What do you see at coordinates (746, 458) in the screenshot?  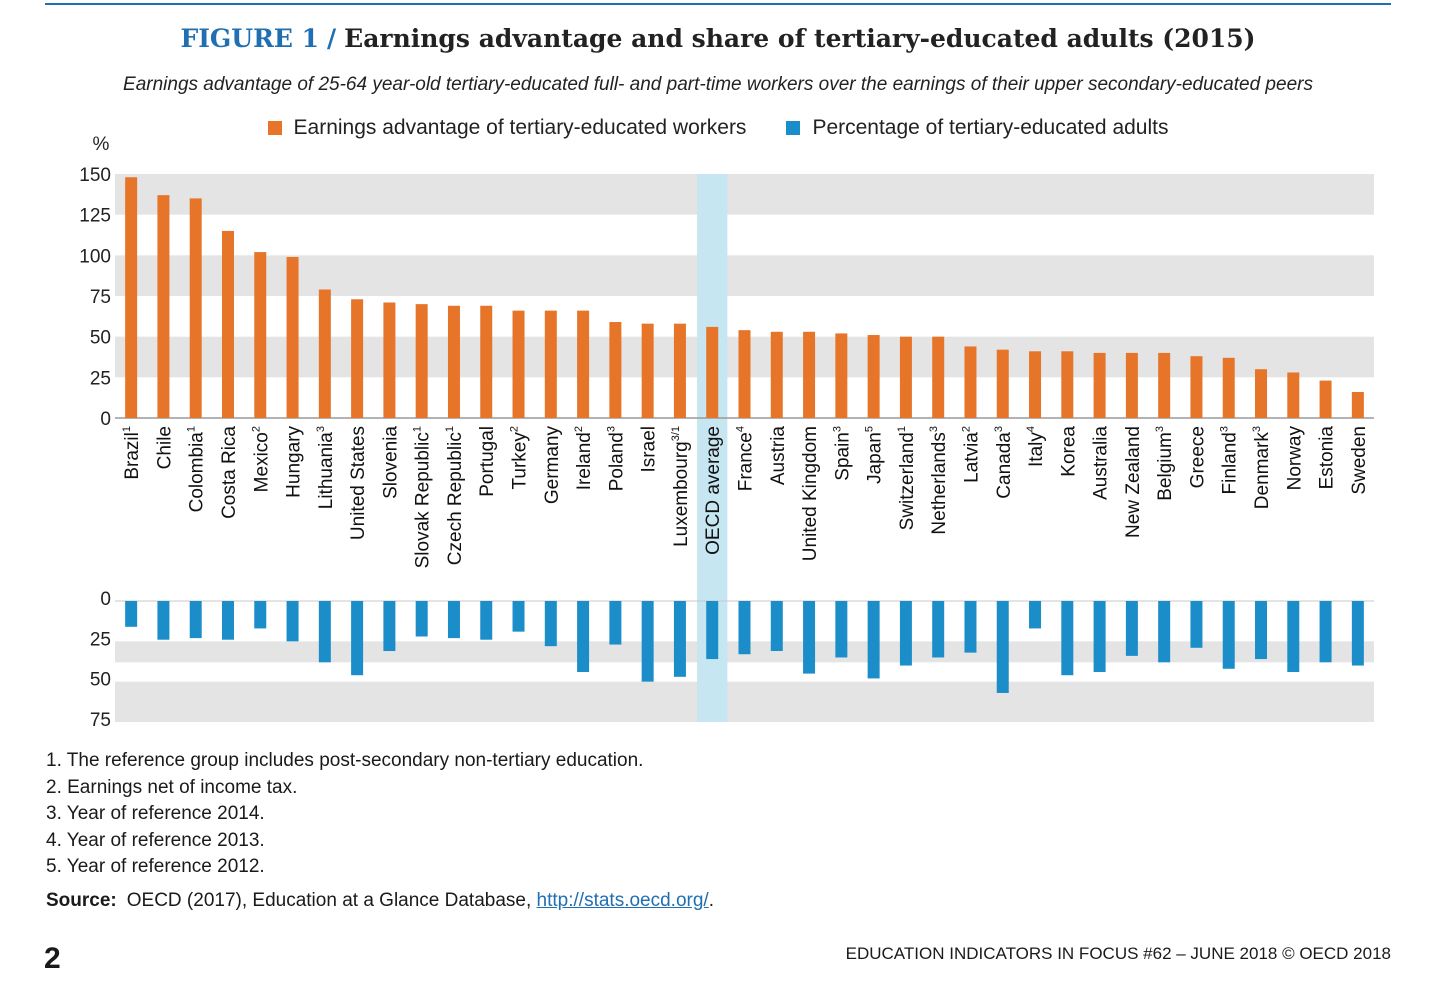 I see `category-label: France4` at bounding box center [746, 458].